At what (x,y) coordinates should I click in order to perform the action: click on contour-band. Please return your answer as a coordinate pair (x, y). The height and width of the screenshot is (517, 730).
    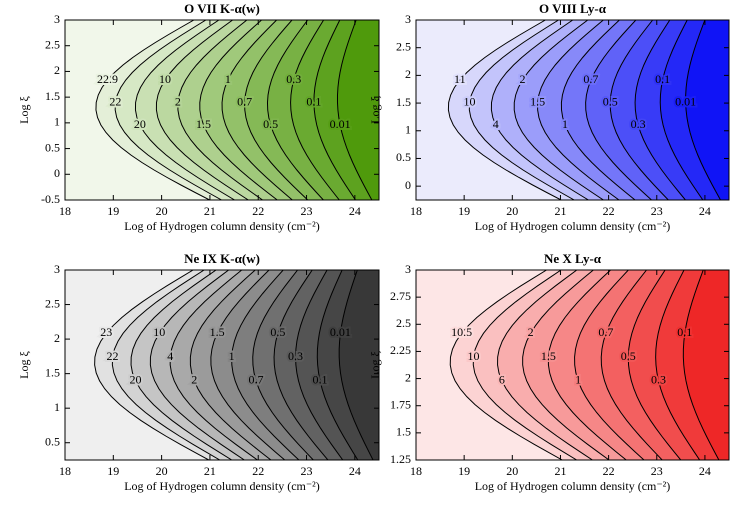
    Looking at the image, I should click on (706, 365).